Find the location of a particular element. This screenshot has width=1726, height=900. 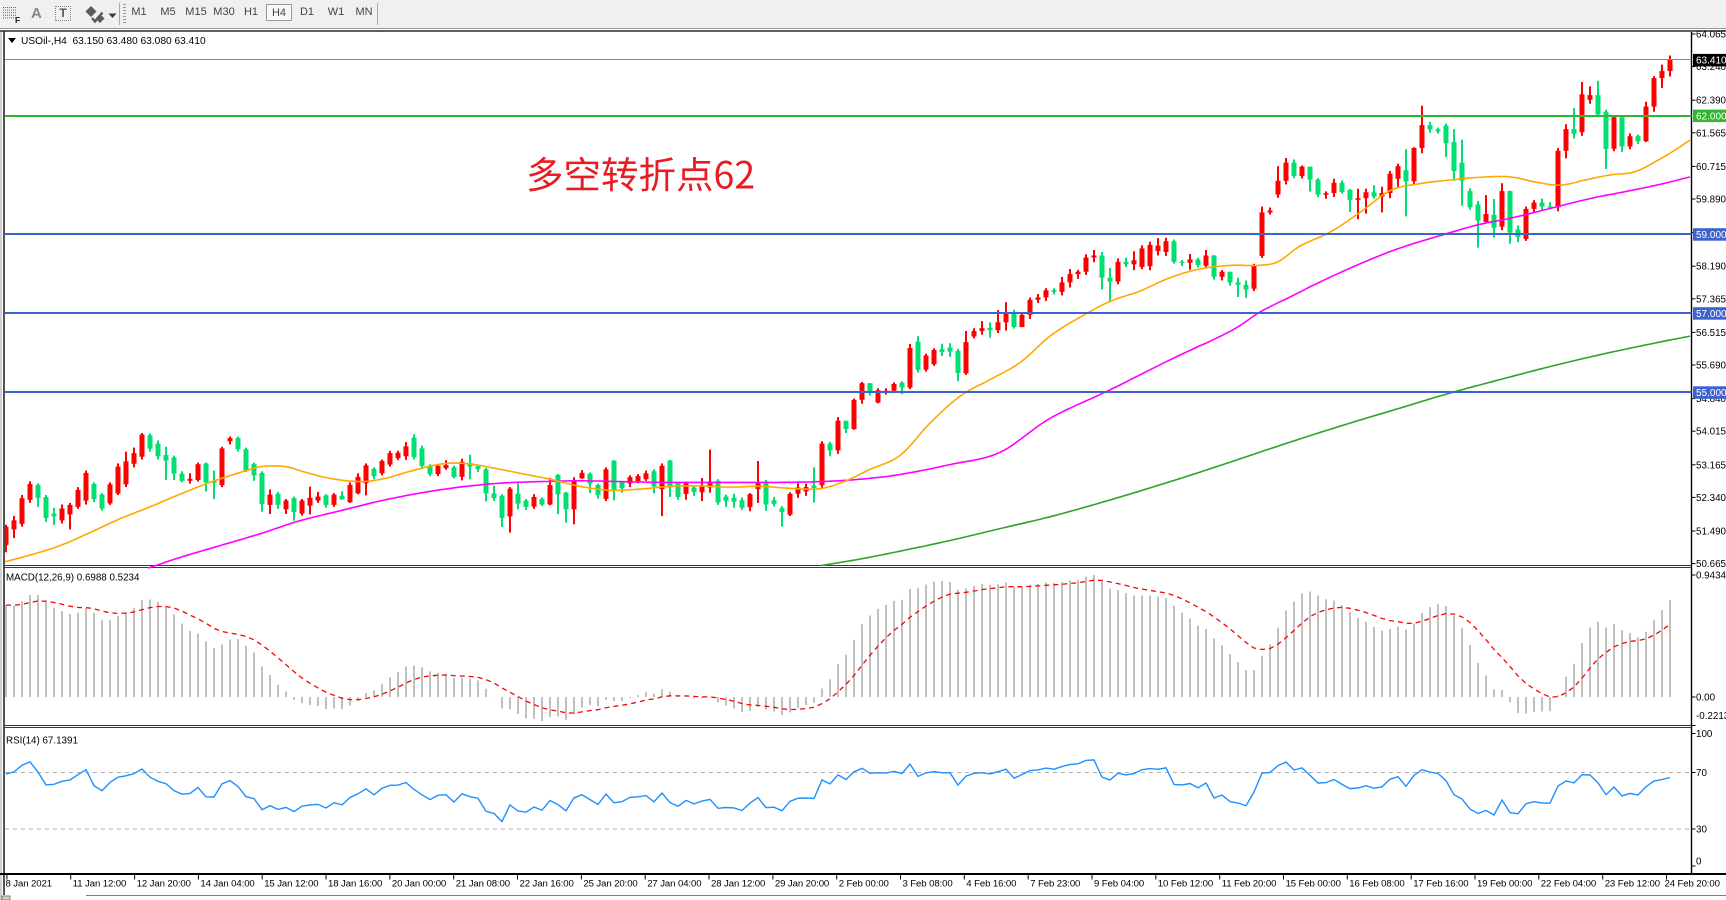

svg-text: 59.000 is located at coordinates (1711, 235).